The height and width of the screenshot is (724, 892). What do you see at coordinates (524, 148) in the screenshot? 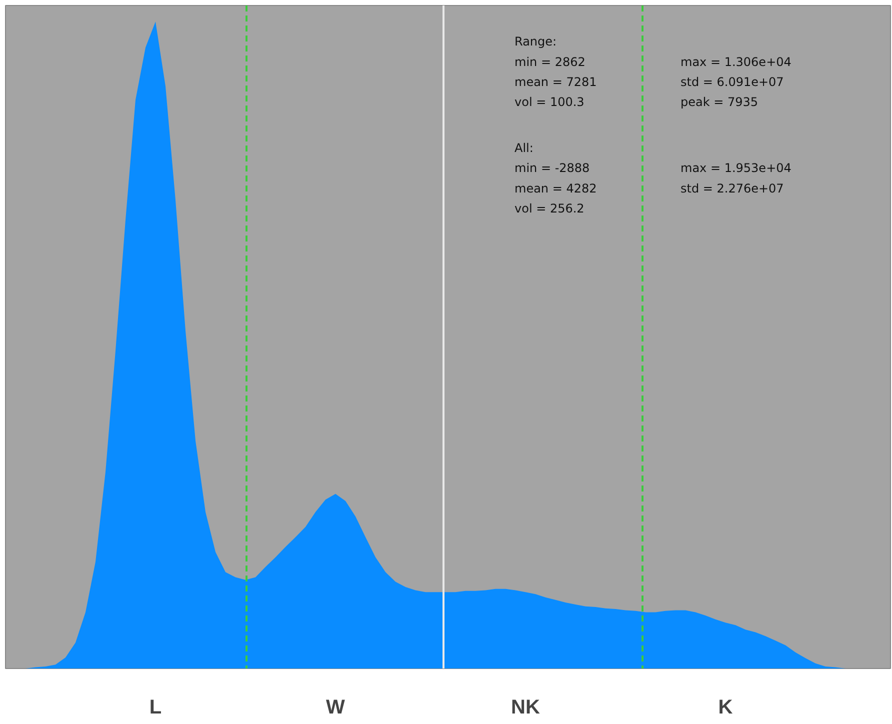
I see `annotation: All:` at bounding box center [524, 148].